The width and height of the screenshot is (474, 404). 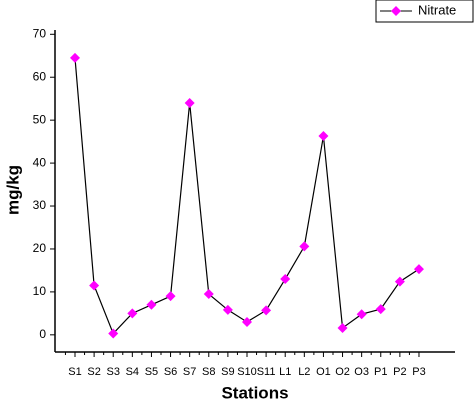 What do you see at coordinates (266, 372) in the screenshot?
I see `x-tick-label: S11` at bounding box center [266, 372].